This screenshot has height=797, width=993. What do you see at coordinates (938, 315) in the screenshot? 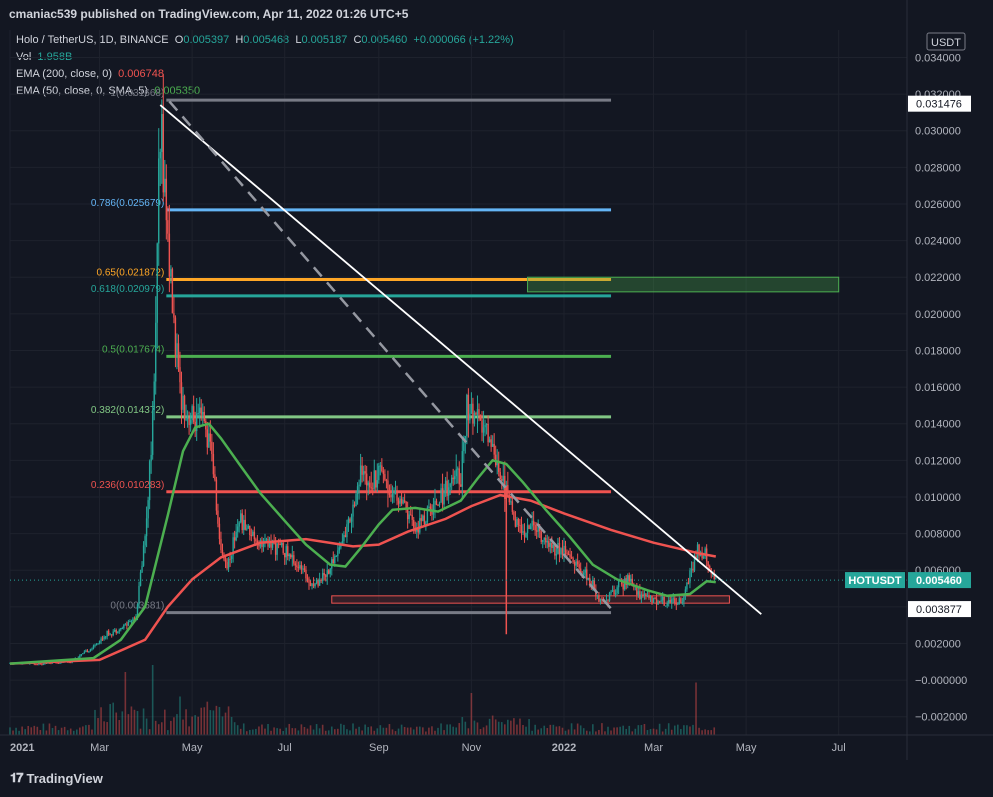
I see `y-tick-label: 0.020000` at bounding box center [938, 315].